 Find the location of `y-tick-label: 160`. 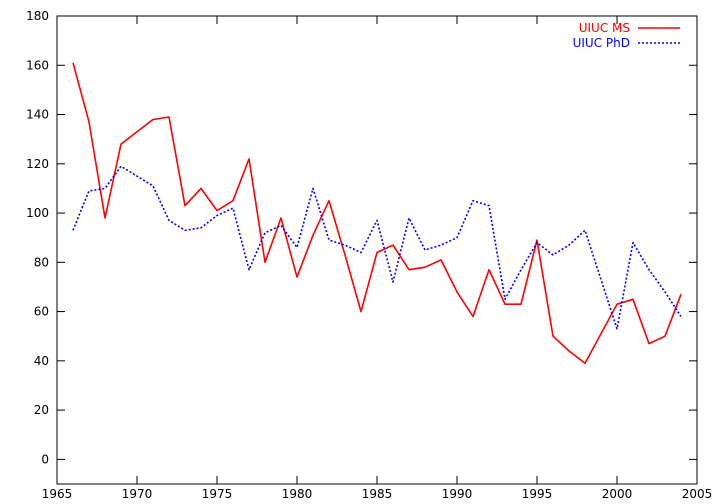

y-tick-label: 160 is located at coordinates (37, 65).